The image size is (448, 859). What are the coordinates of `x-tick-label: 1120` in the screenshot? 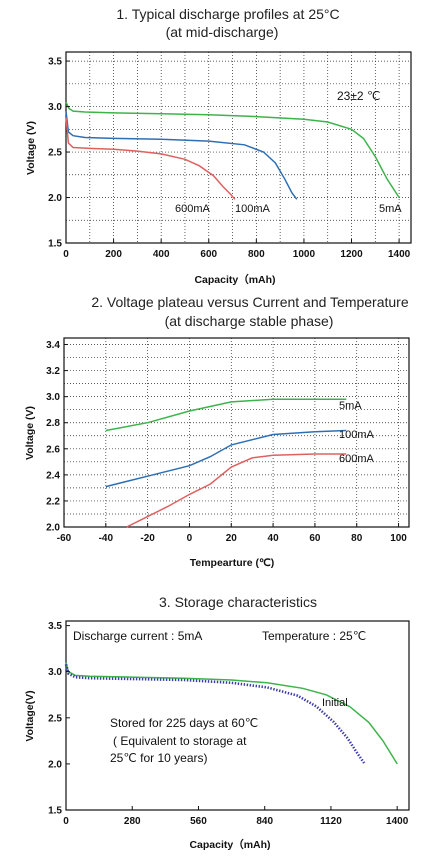 It's located at (331, 821).